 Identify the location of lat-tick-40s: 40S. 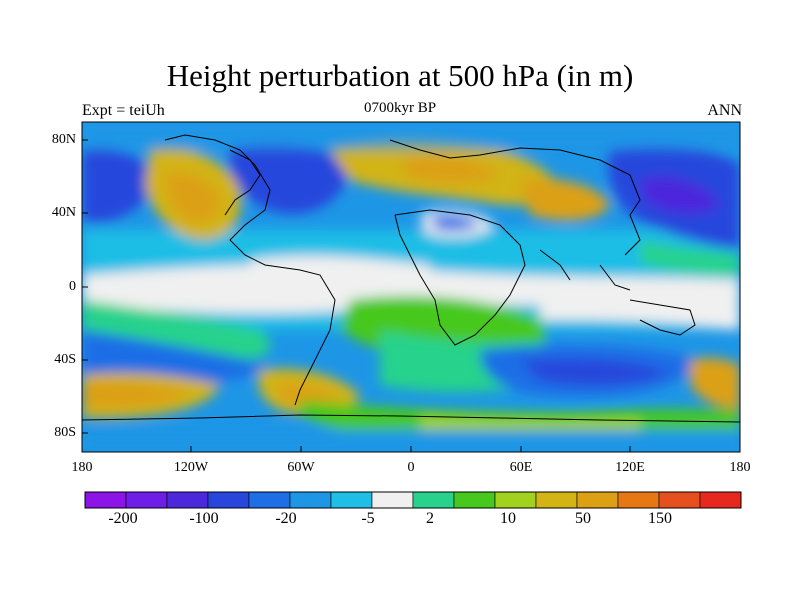
(65, 359).